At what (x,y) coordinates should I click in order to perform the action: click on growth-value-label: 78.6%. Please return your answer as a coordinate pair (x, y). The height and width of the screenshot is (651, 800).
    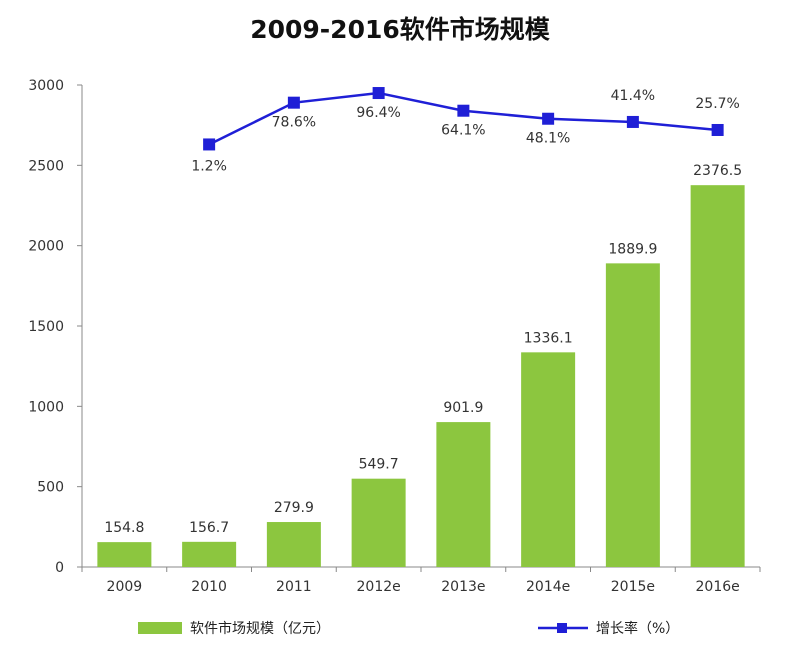
    Looking at the image, I should click on (294, 123).